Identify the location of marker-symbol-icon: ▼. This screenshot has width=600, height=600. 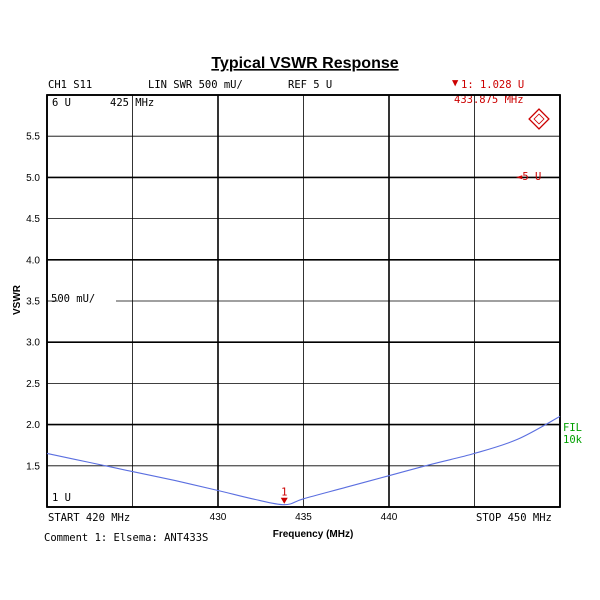
(455, 83).